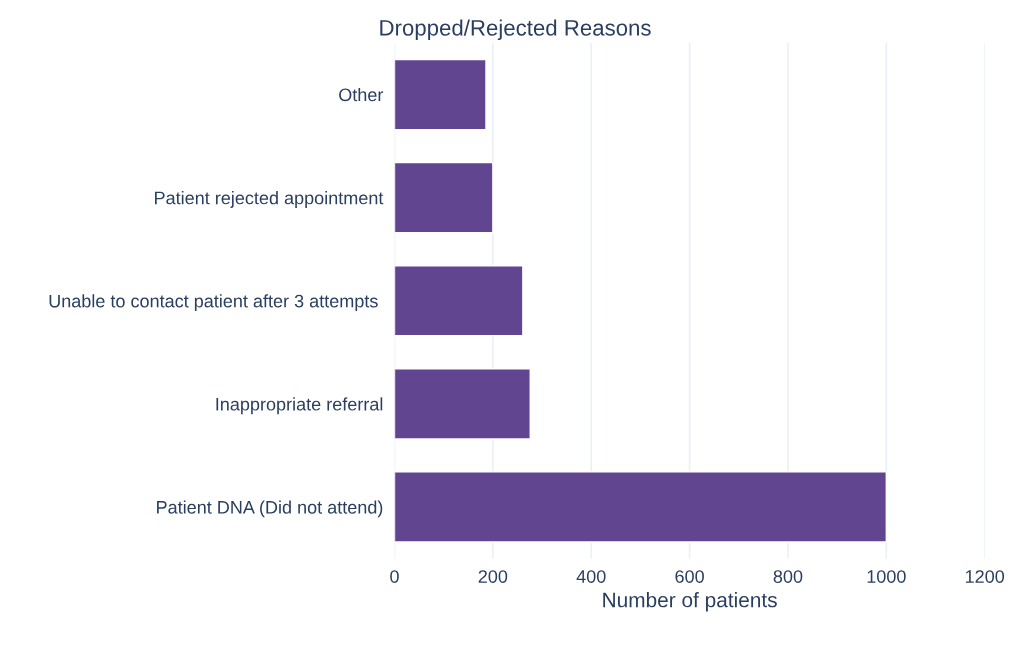  I want to click on x-tick-label: 200, so click(493, 576).